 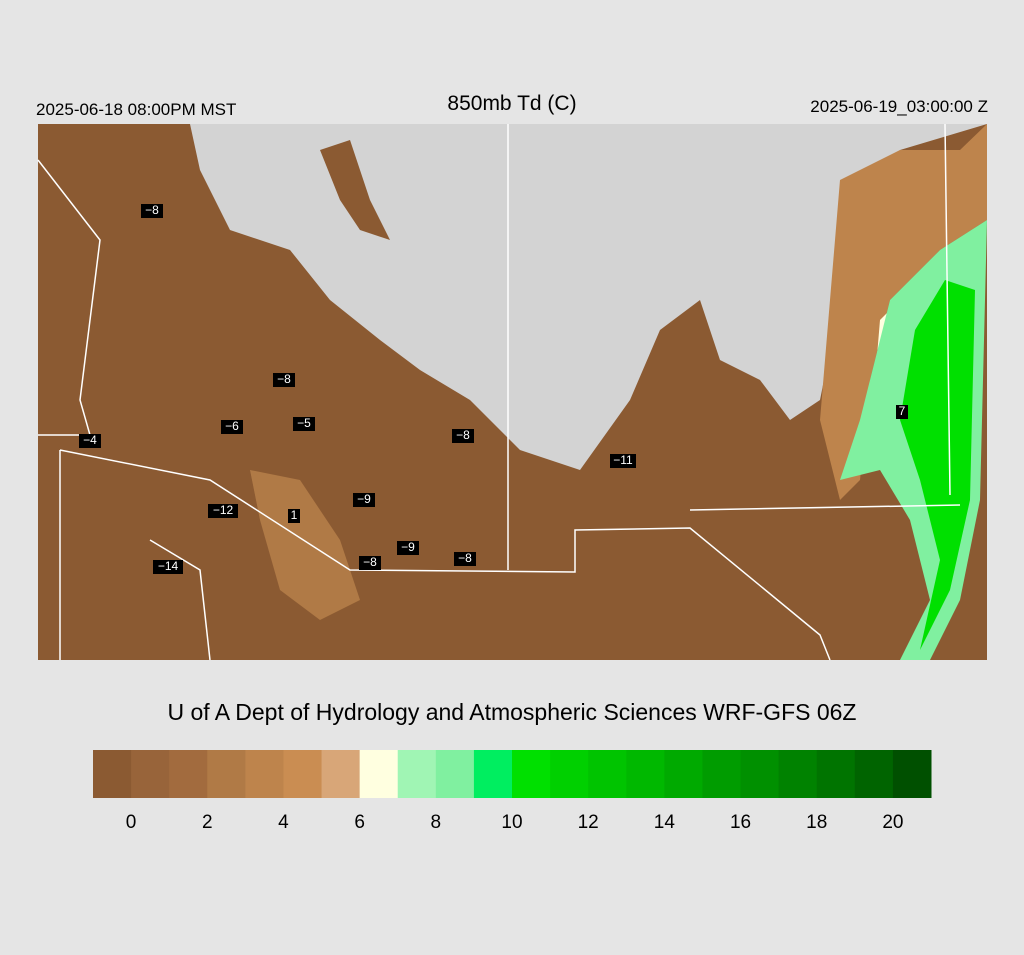 What do you see at coordinates (588, 822) in the screenshot?
I see `colorbar-tick-label: 12` at bounding box center [588, 822].